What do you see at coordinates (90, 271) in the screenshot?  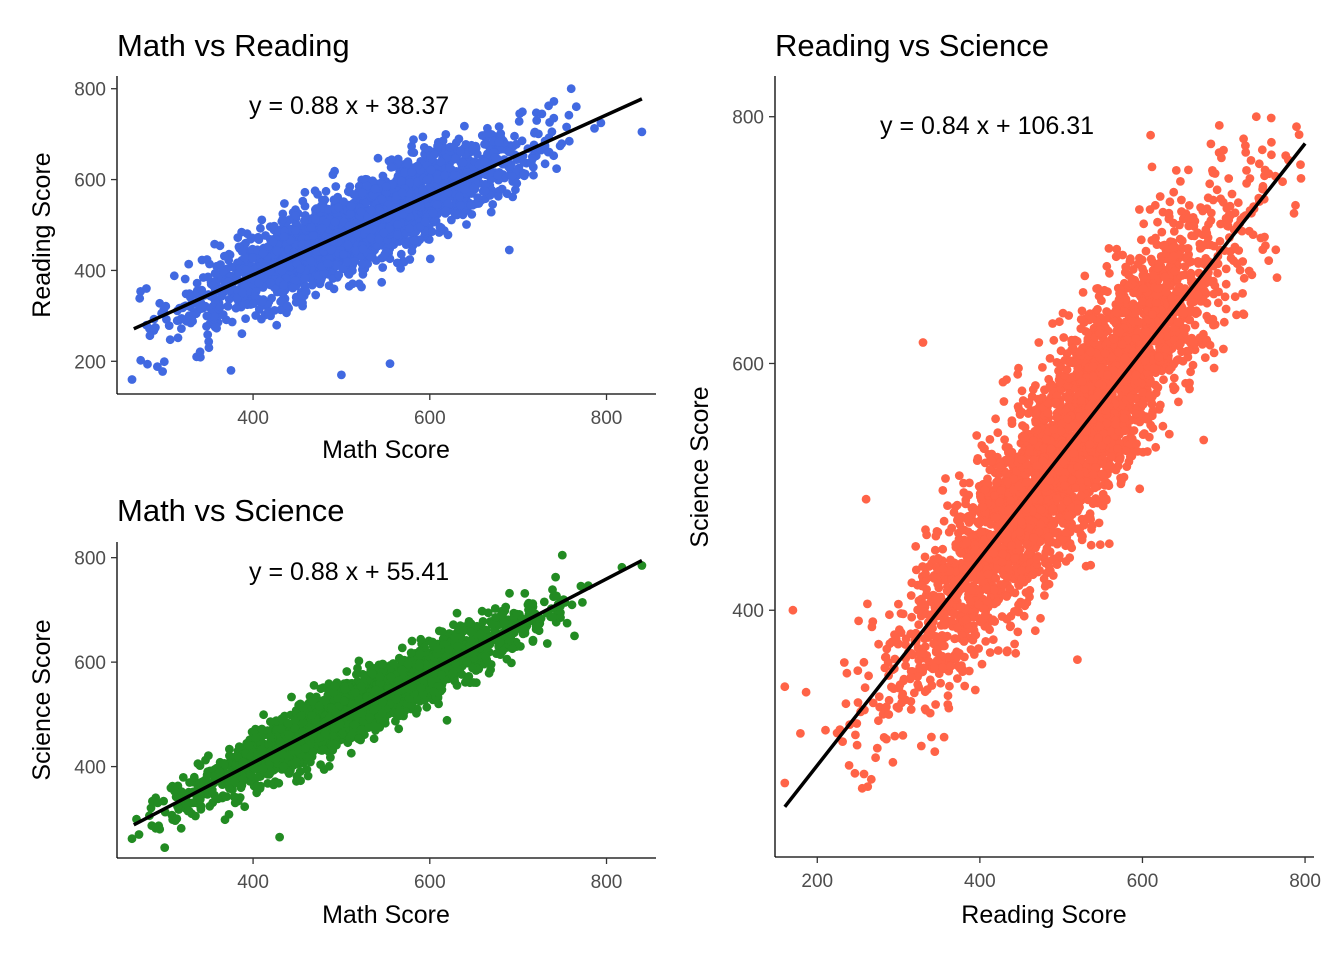 I see `y-tick-label: 400` at bounding box center [90, 271].